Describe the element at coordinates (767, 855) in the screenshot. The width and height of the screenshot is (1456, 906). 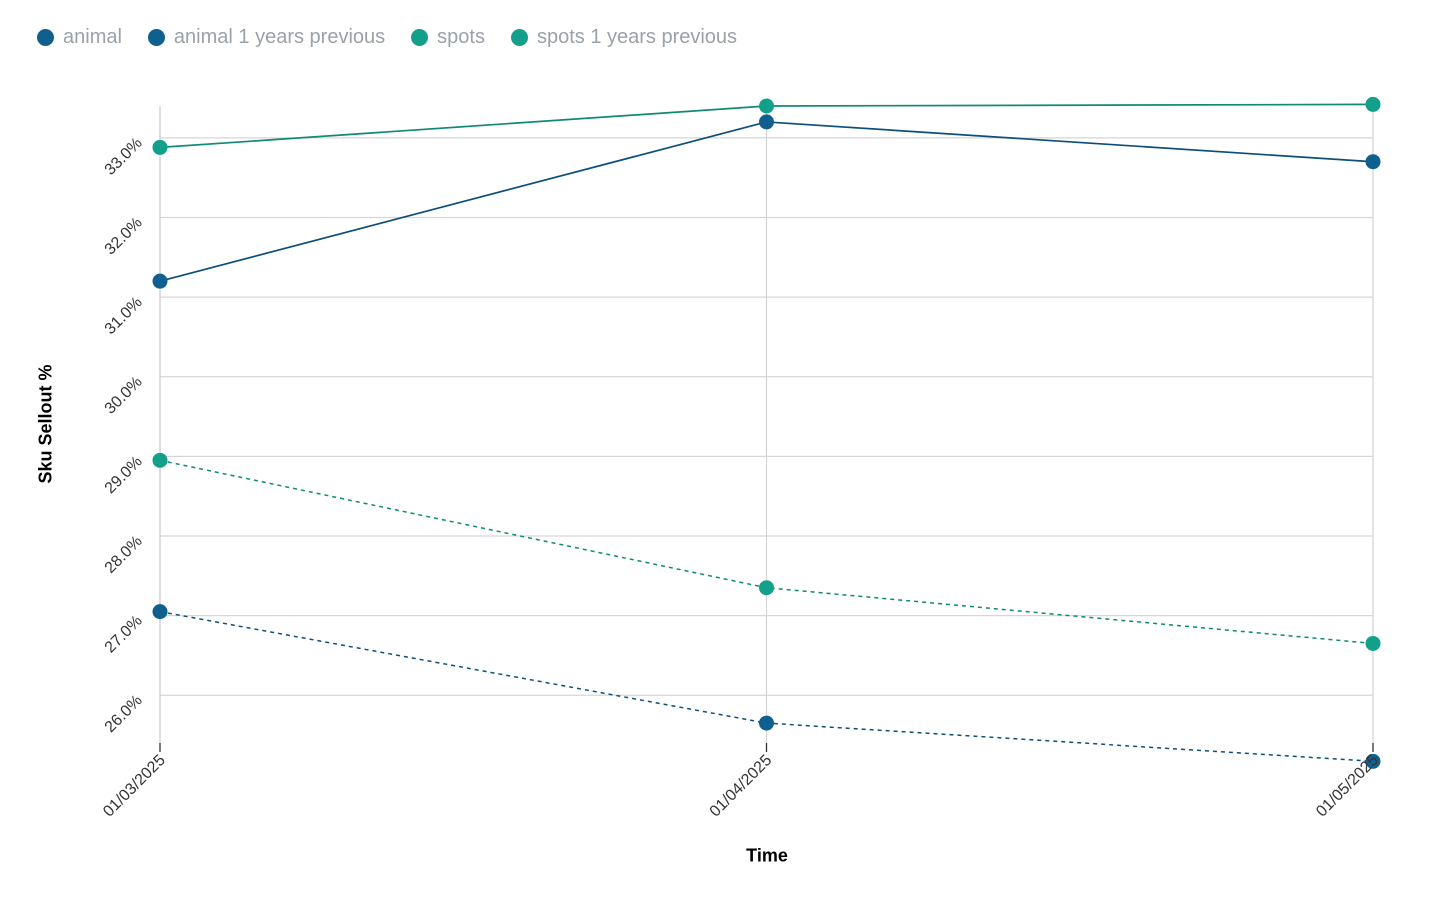
I see `x-axis-title: Time` at that location.